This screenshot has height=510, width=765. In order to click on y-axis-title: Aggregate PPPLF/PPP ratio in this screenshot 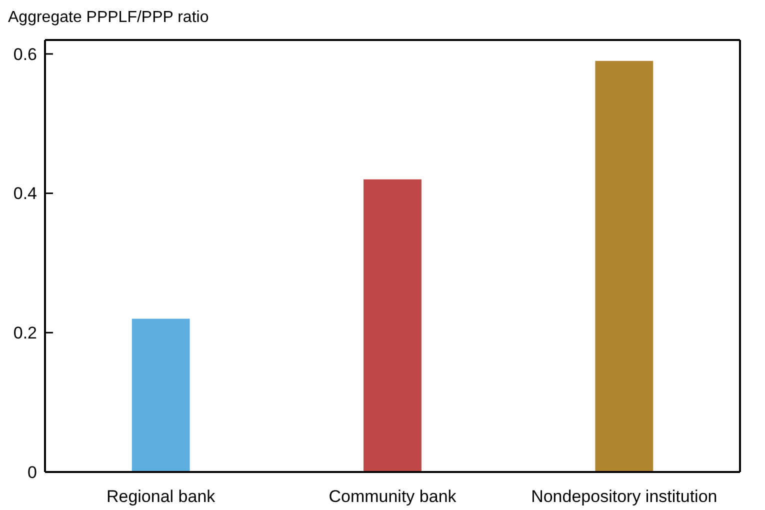, I will do `click(108, 17)`.